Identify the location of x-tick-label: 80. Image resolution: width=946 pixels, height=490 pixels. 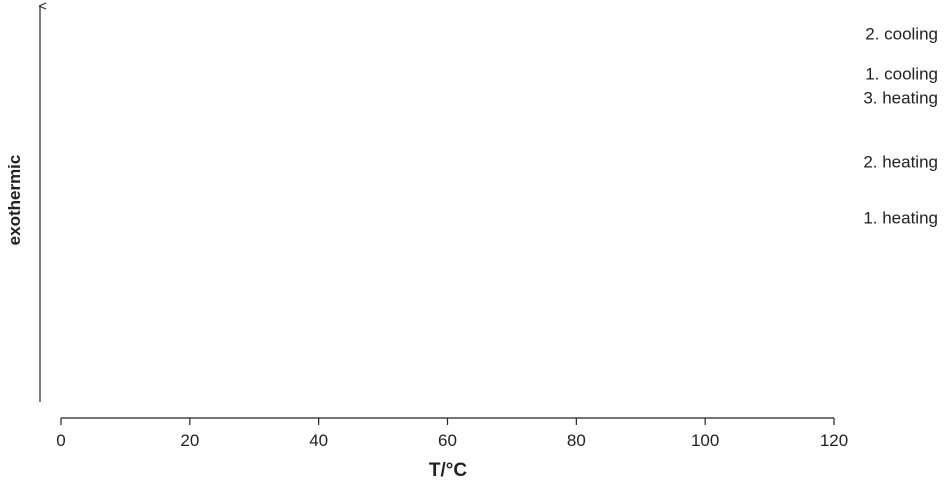
(576, 440).